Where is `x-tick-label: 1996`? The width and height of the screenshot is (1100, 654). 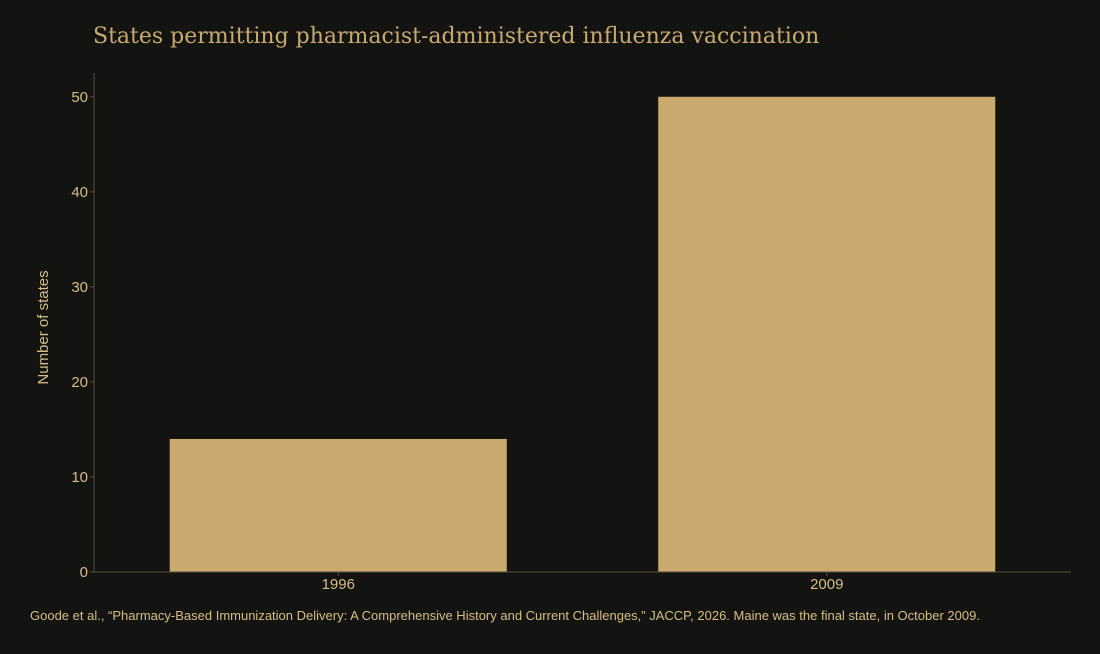
x-tick-label: 1996 is located at coordinates (338, 584).